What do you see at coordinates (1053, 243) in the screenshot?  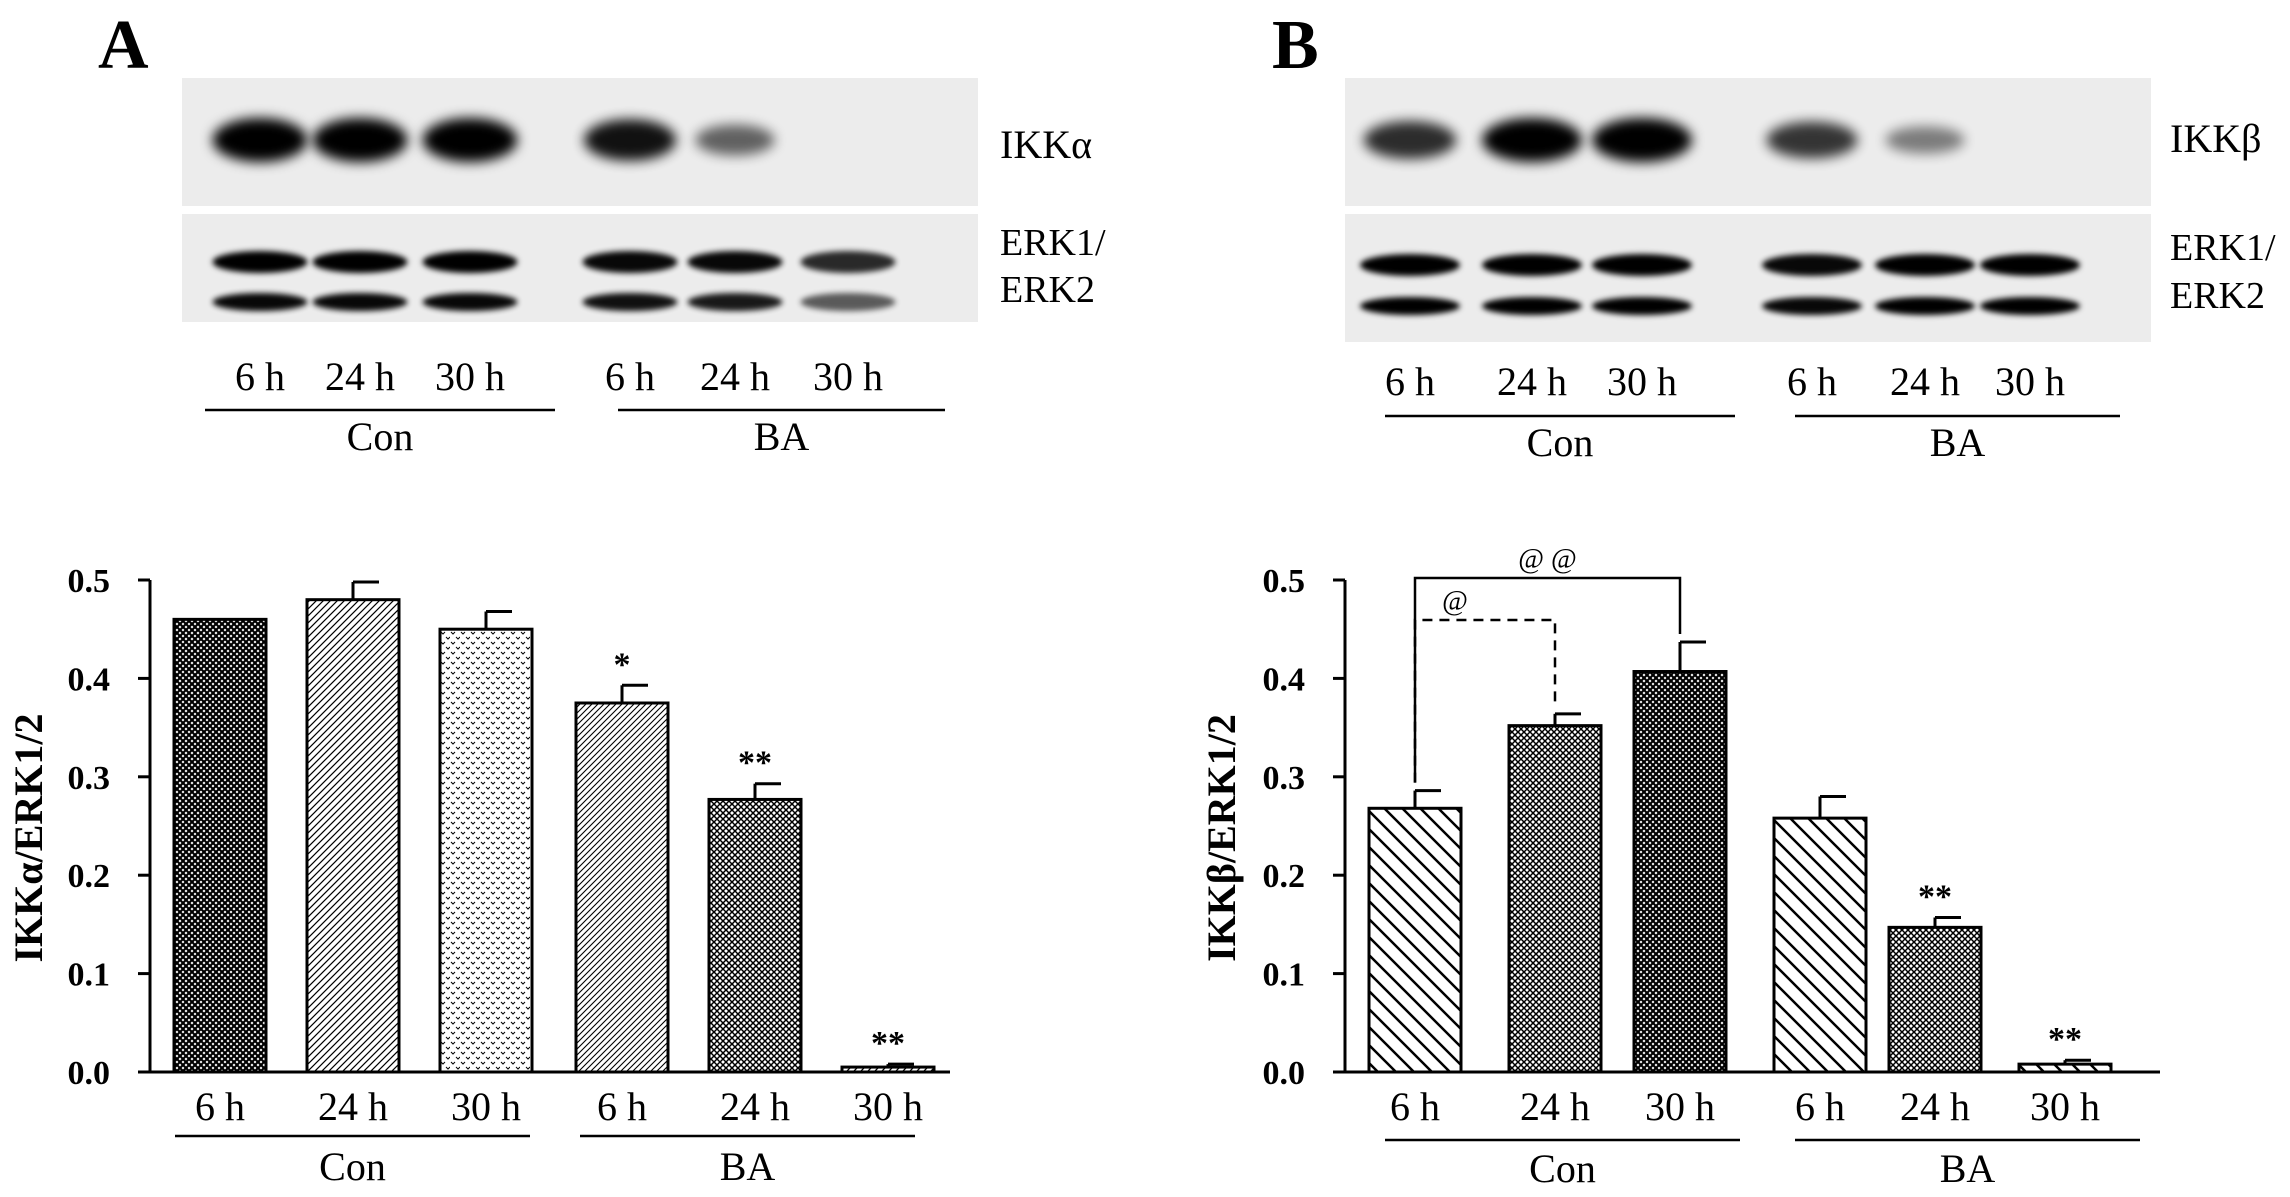 I see `blot-a-erk1-label: ERK1/` at bounding box center [1053, 243].